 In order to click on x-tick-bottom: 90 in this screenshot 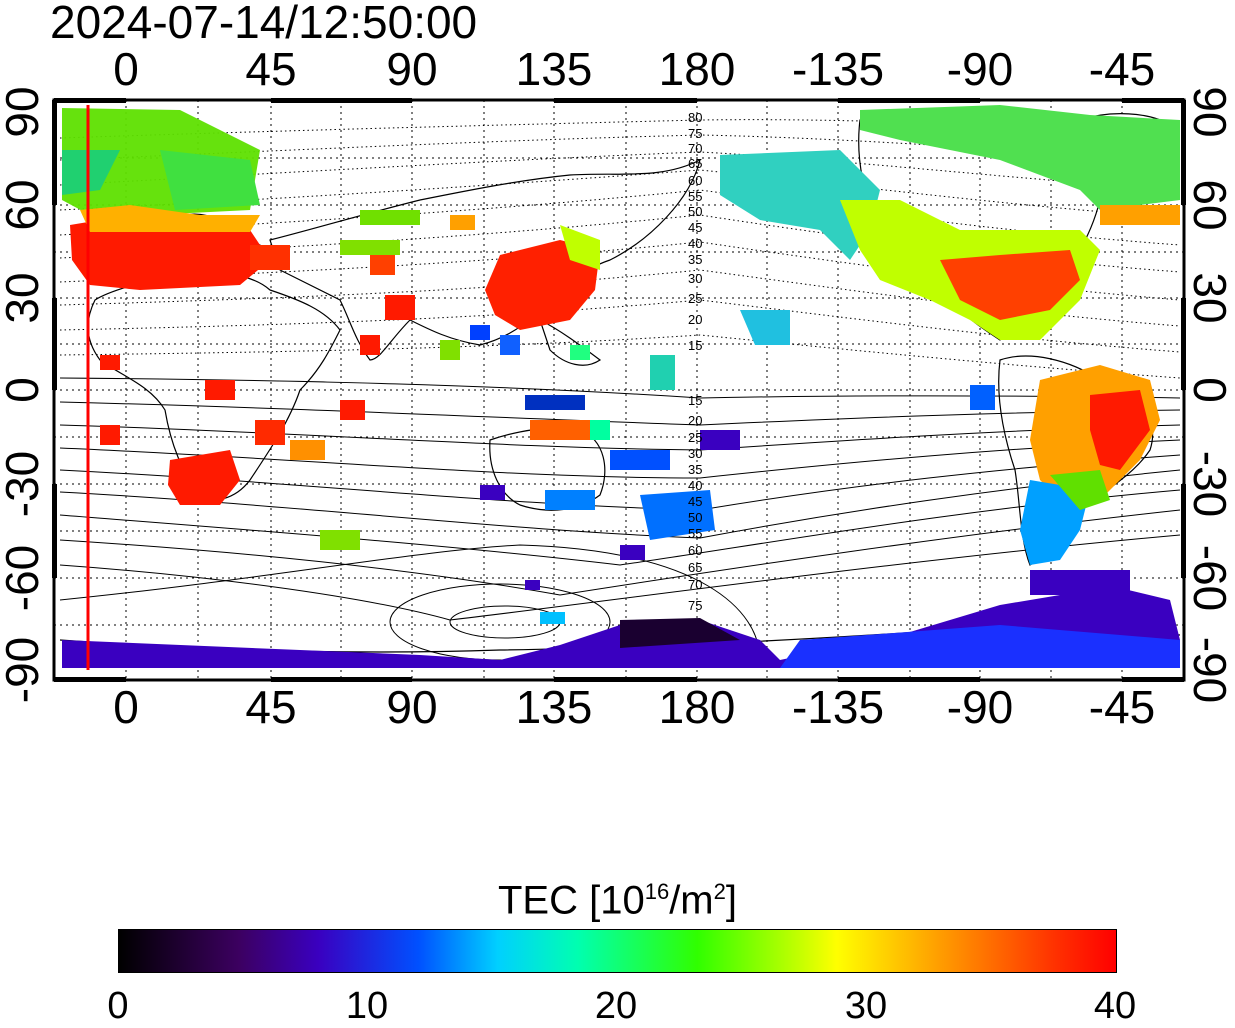, I will do `click(412, 707)`.